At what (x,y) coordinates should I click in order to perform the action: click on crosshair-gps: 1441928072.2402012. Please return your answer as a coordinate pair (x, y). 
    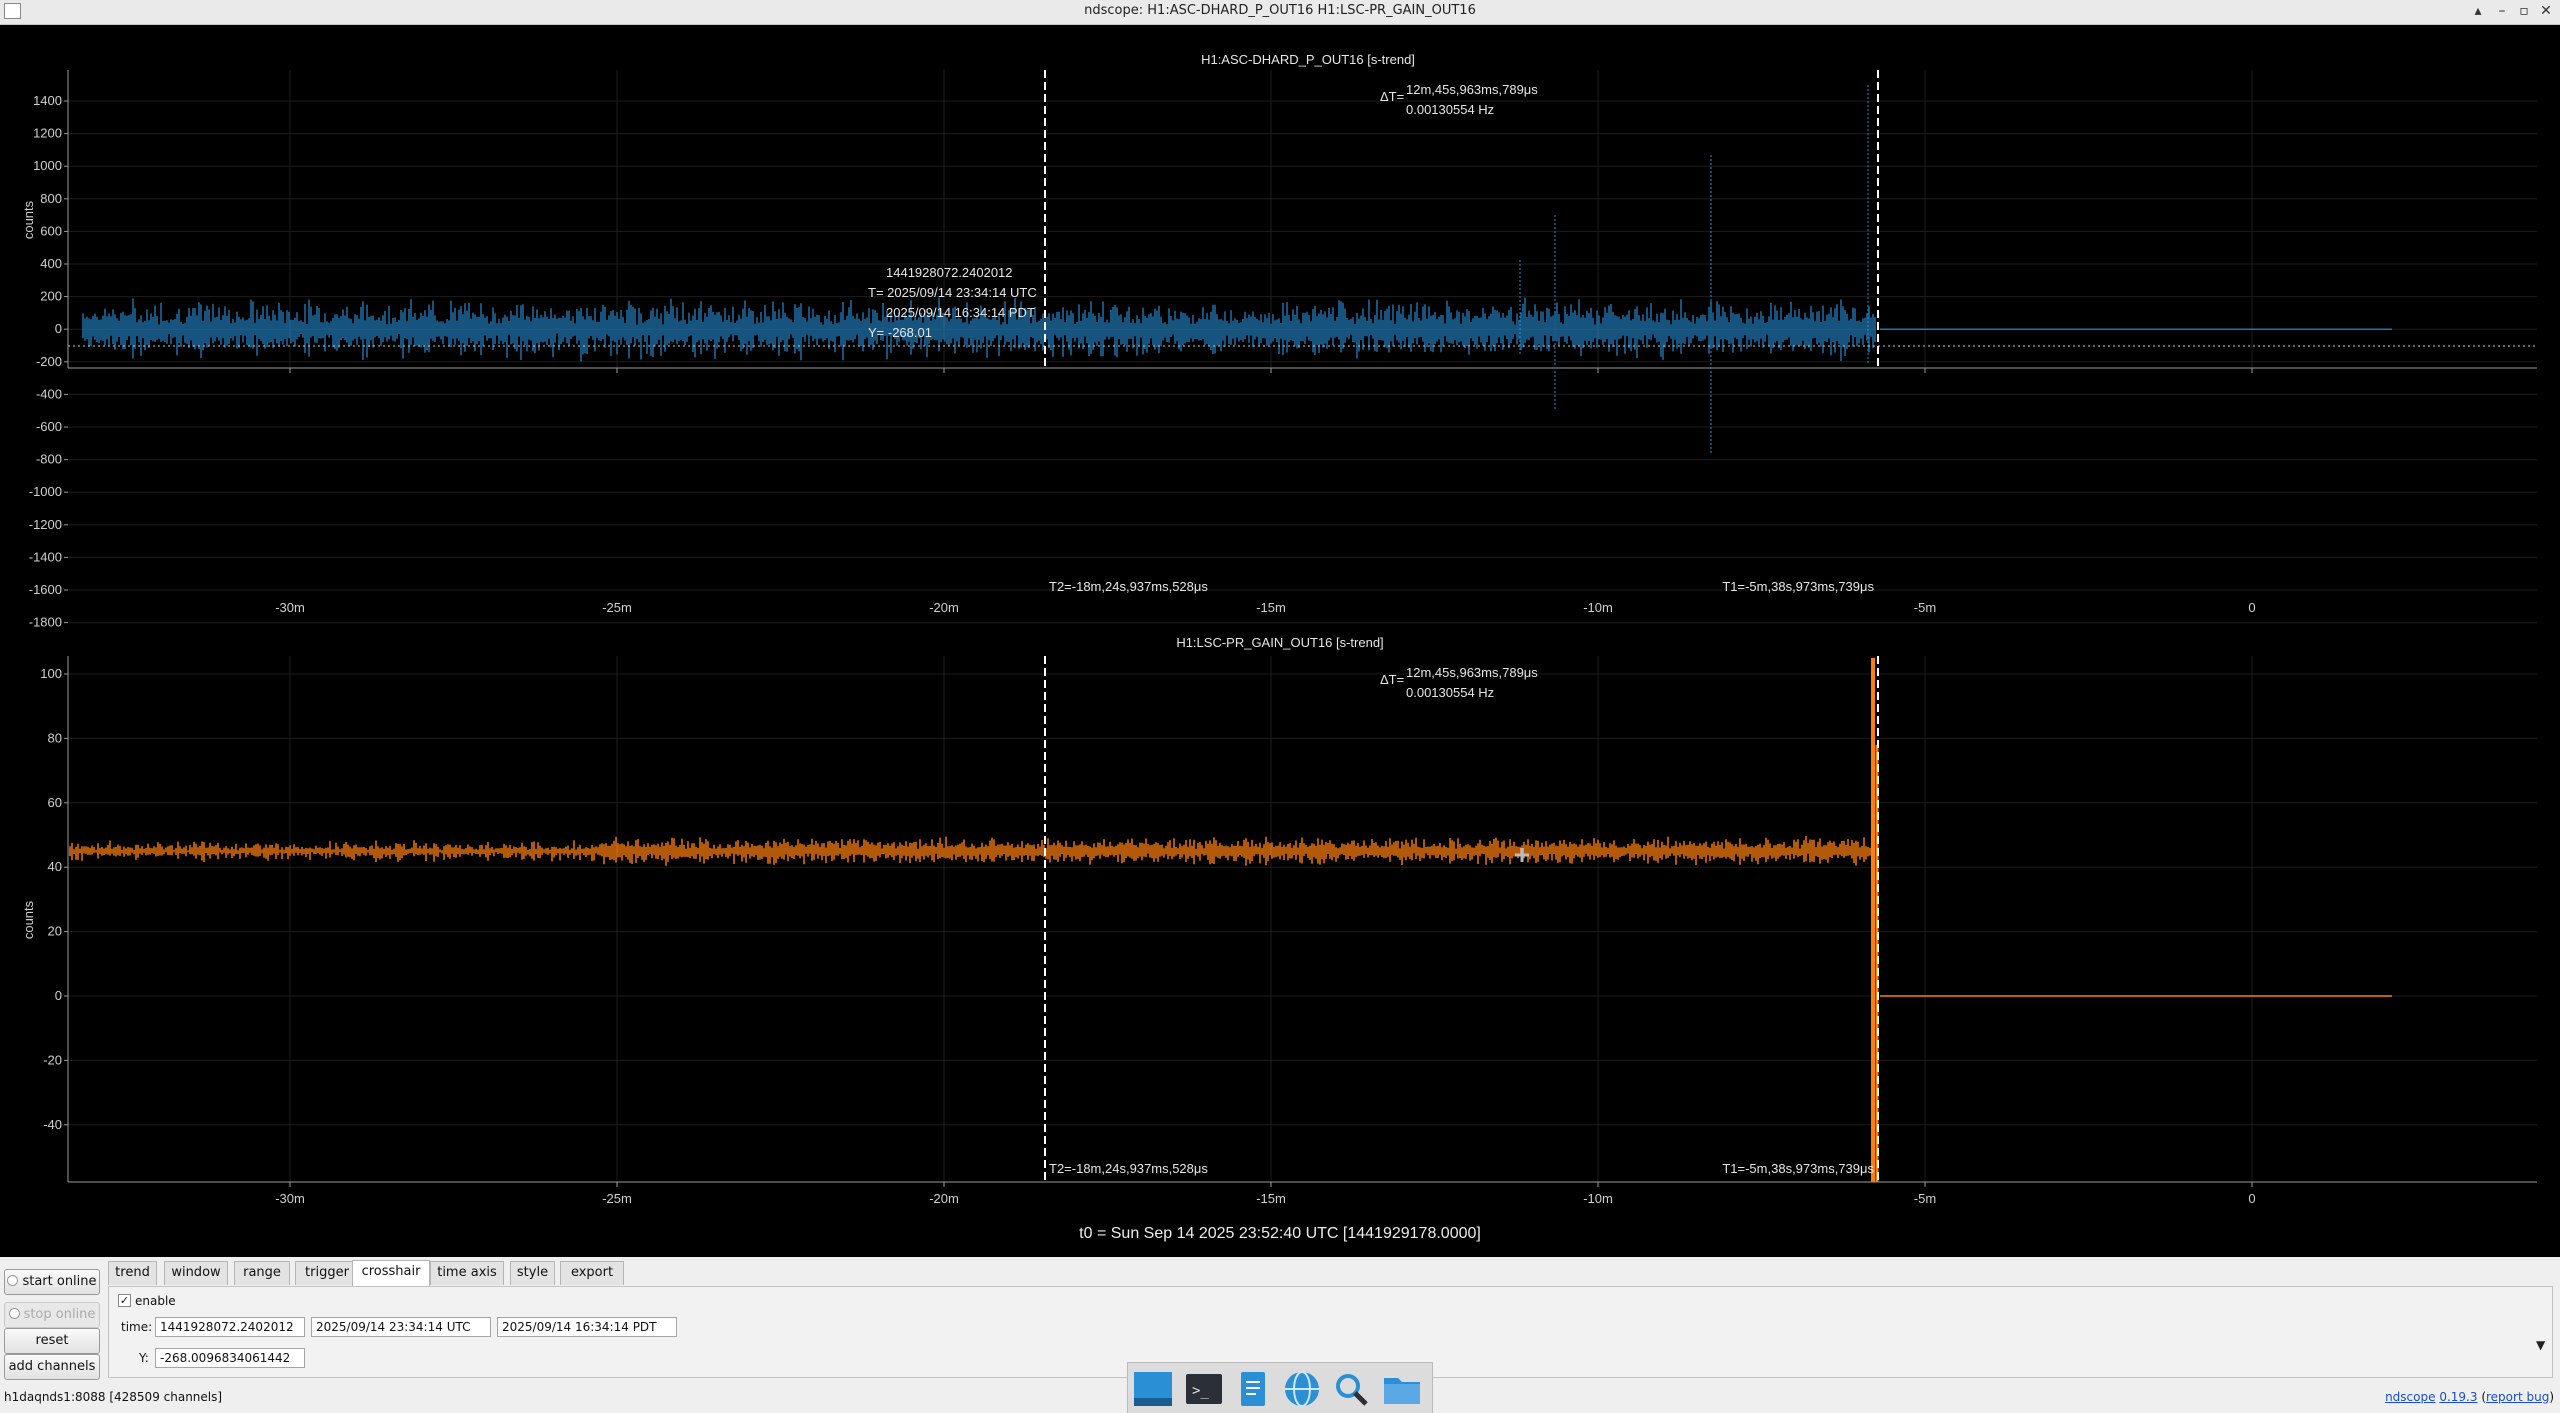
    Looking at the image, I should click on (949, 272).